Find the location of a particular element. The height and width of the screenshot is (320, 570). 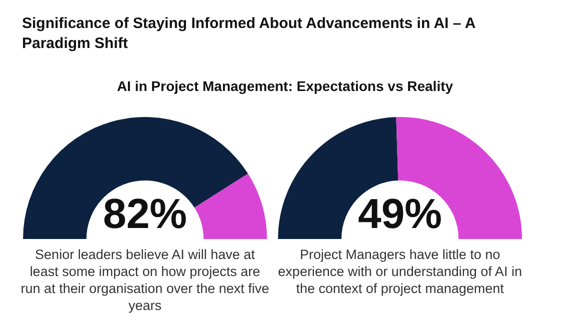

data-label: 82% is located at coordinates (145, 214).